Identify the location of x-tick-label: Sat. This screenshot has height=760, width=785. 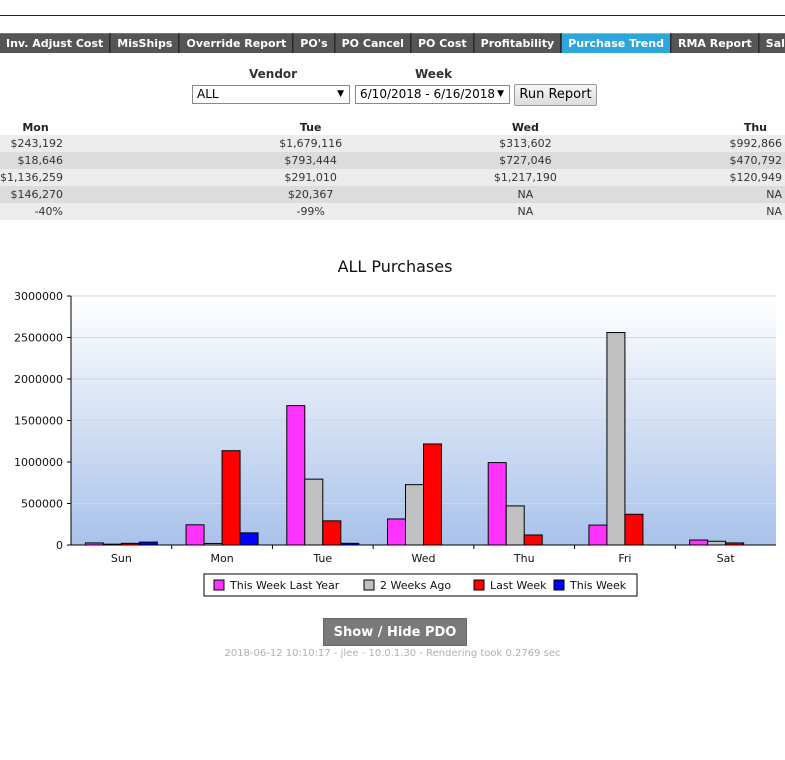
(726, 558).